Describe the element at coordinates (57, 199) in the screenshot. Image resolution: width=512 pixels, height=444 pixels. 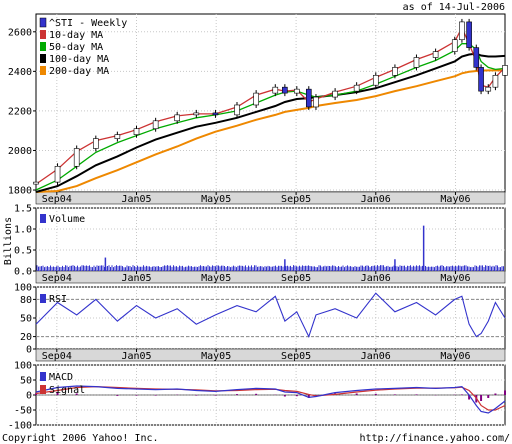
I see `price-x-tick-label: Sep04` at that location.